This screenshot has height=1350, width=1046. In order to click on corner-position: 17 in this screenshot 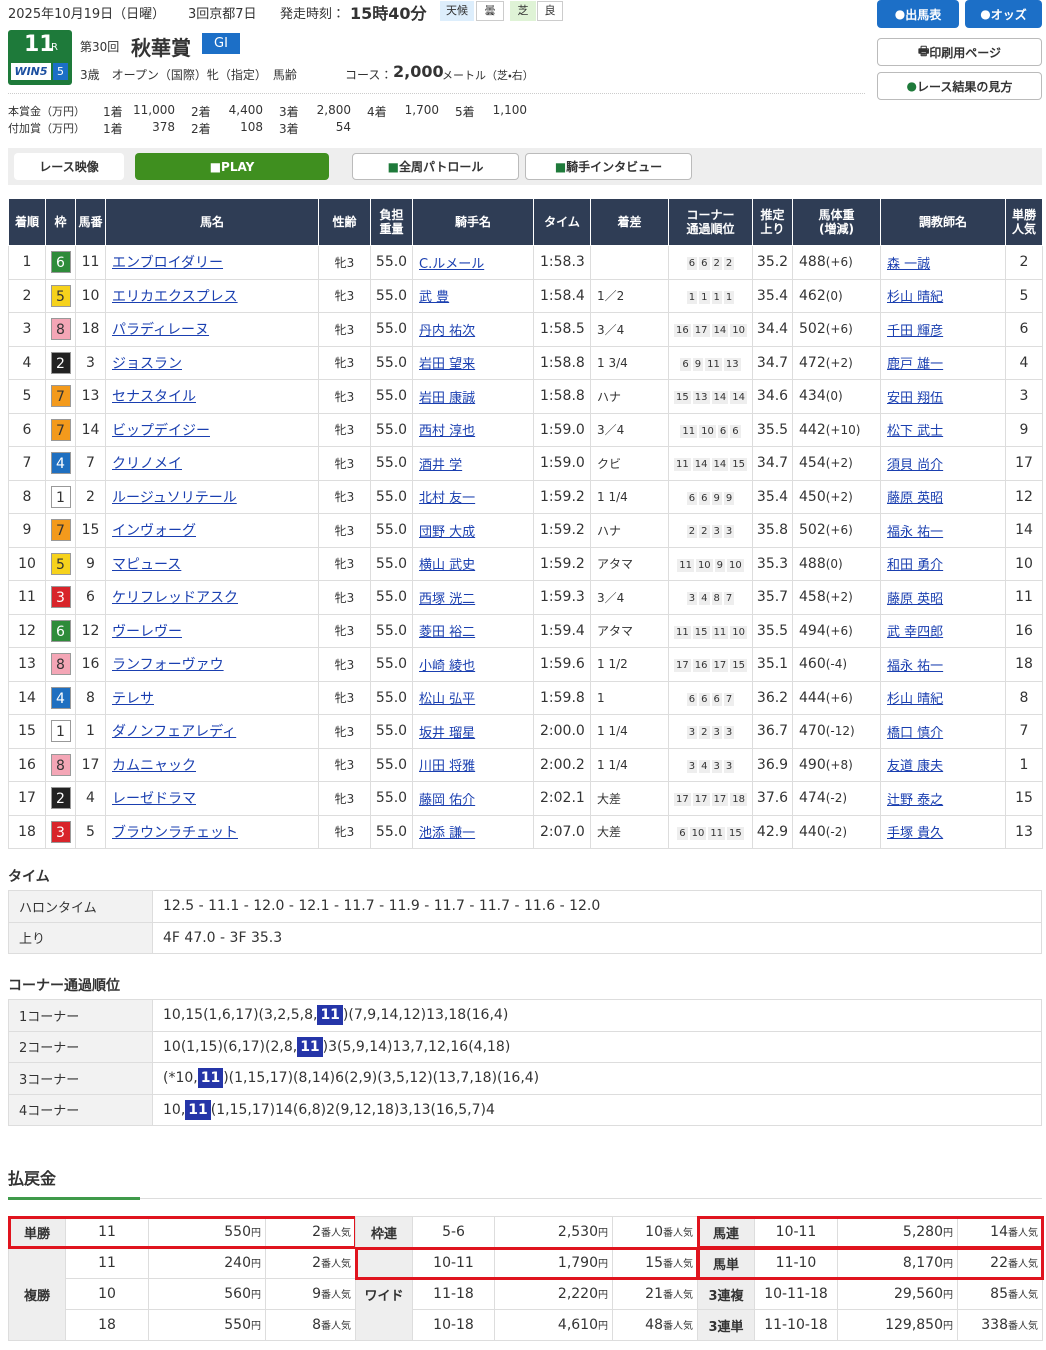, I will do `click(720, 666)`.